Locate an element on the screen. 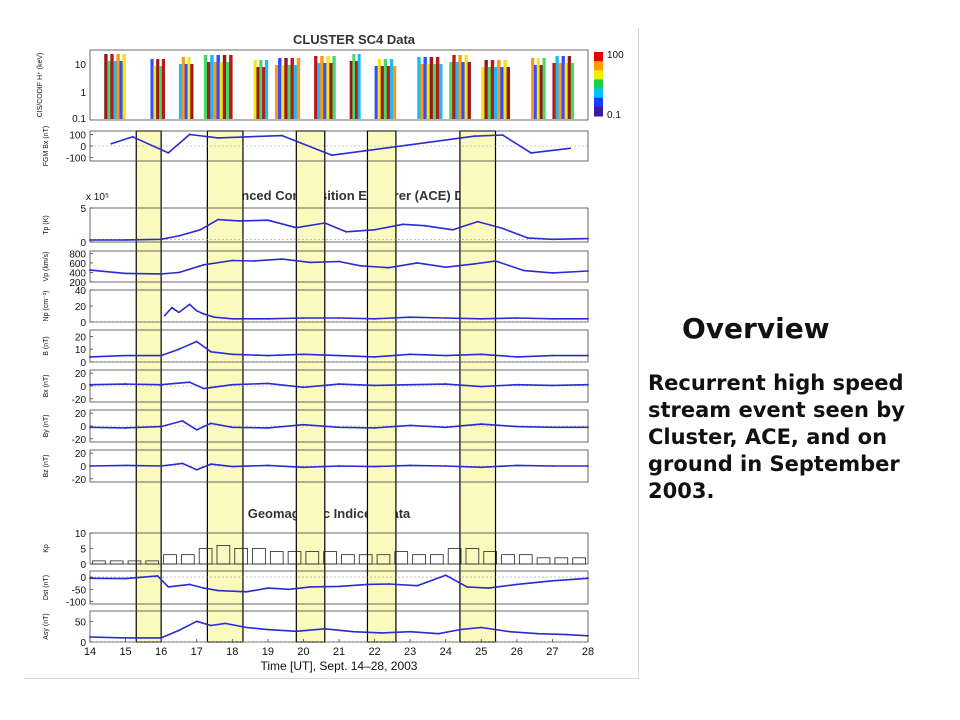 This screenshot has height=720, width=960. colorbar-segment is located at coordinates (598, 93).